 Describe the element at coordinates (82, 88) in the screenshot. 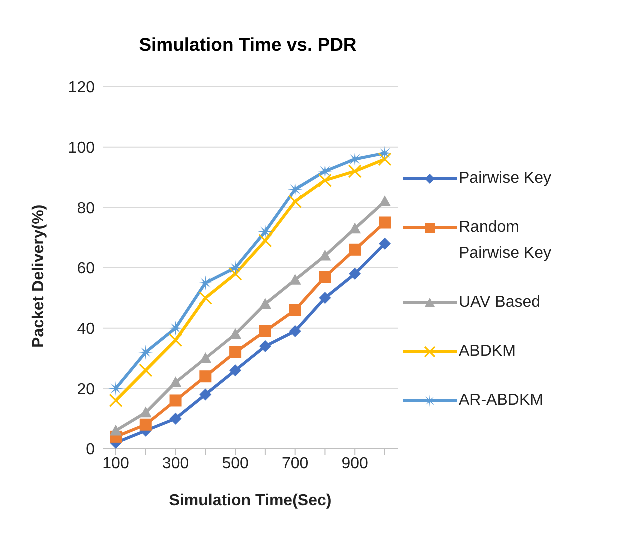

I see `y-tick-label: 120` at that location.